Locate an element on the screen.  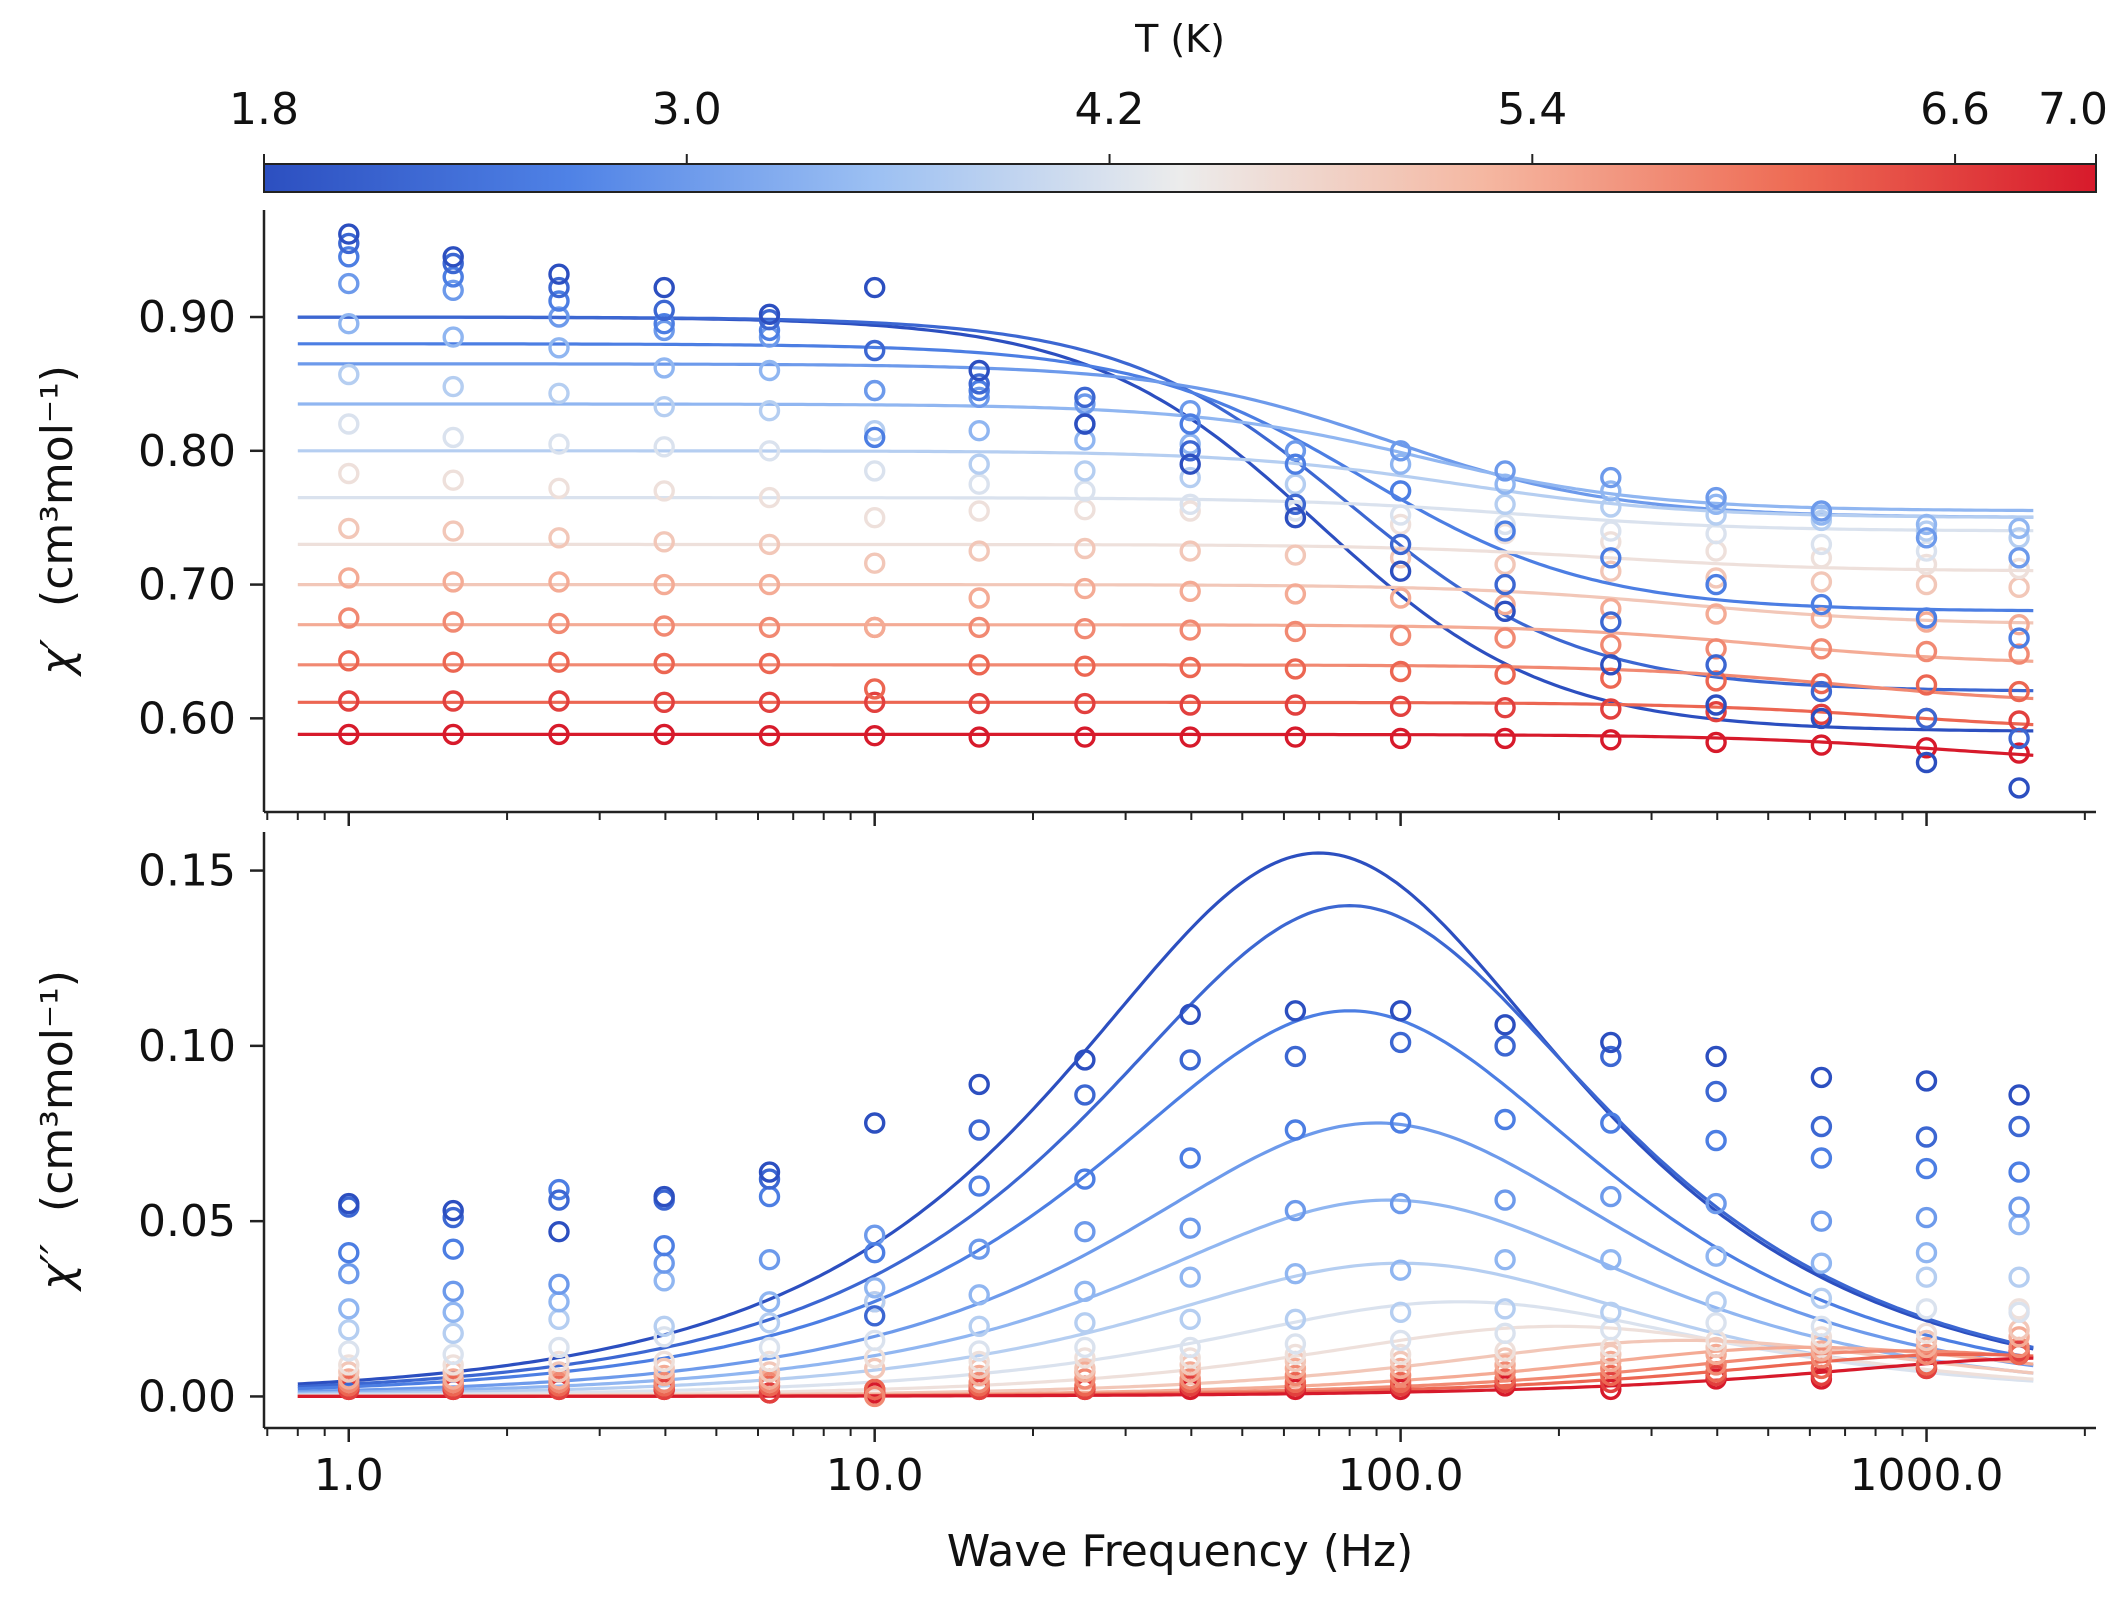
colorbar-tick-label: 1.8 is located at coordinates (264, 109).